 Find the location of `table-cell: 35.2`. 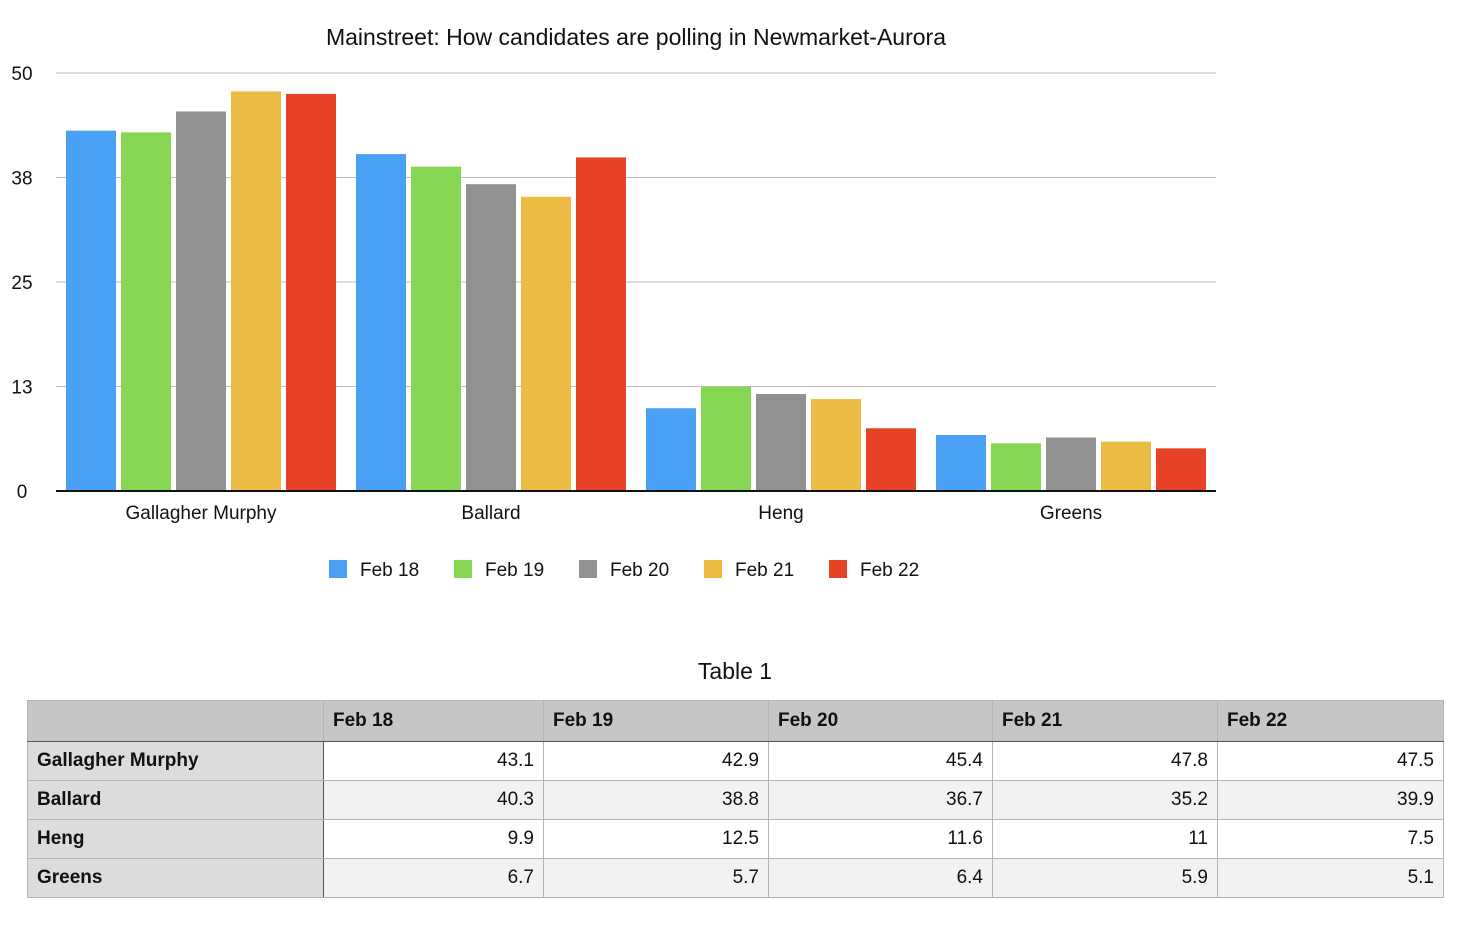

table-cell: 35.2 is located at coordinates (1105, 800).